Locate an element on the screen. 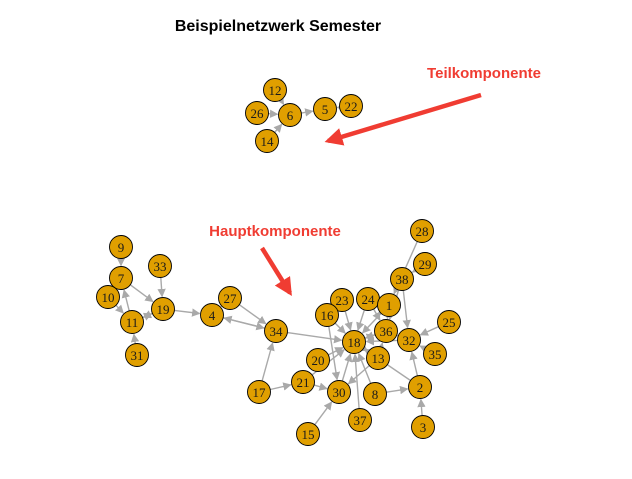 The width and height of the screenshot is (632, 479). node-label-10: 10 is located at coordinates (108, 297).